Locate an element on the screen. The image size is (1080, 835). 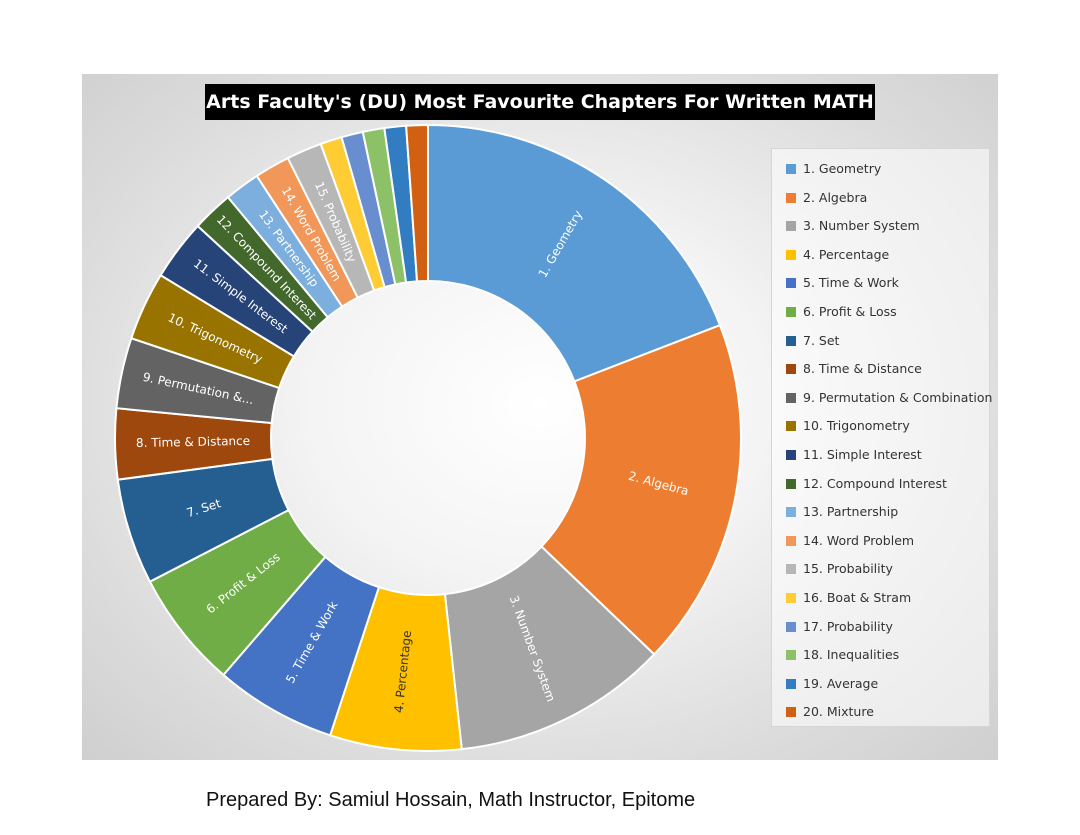
legend-label: 19. Average is located at coordinates (841, 683).